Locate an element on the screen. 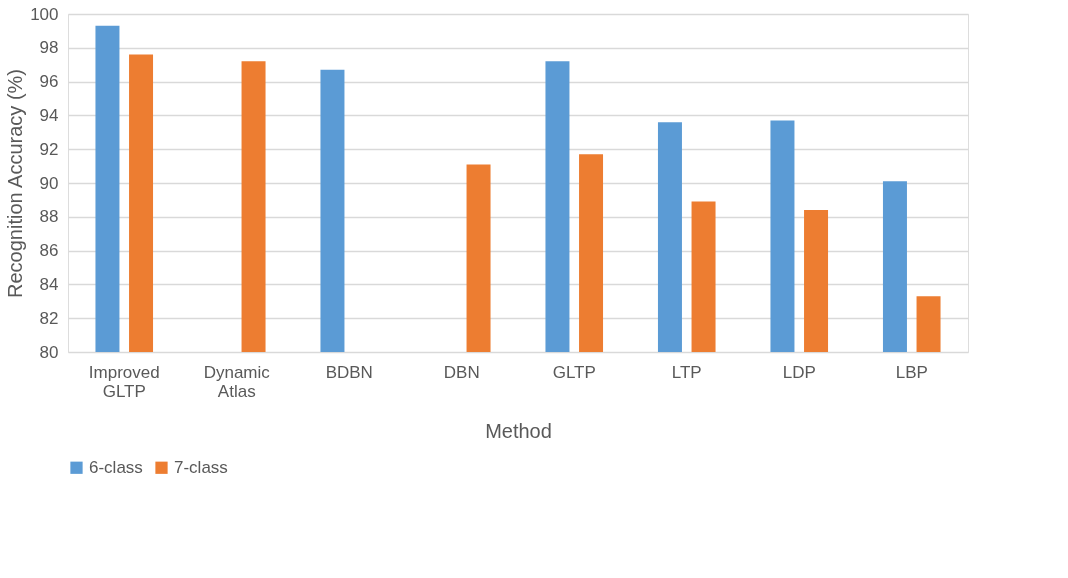  x-tick-label: LTP is located at coordinates (686, 372).